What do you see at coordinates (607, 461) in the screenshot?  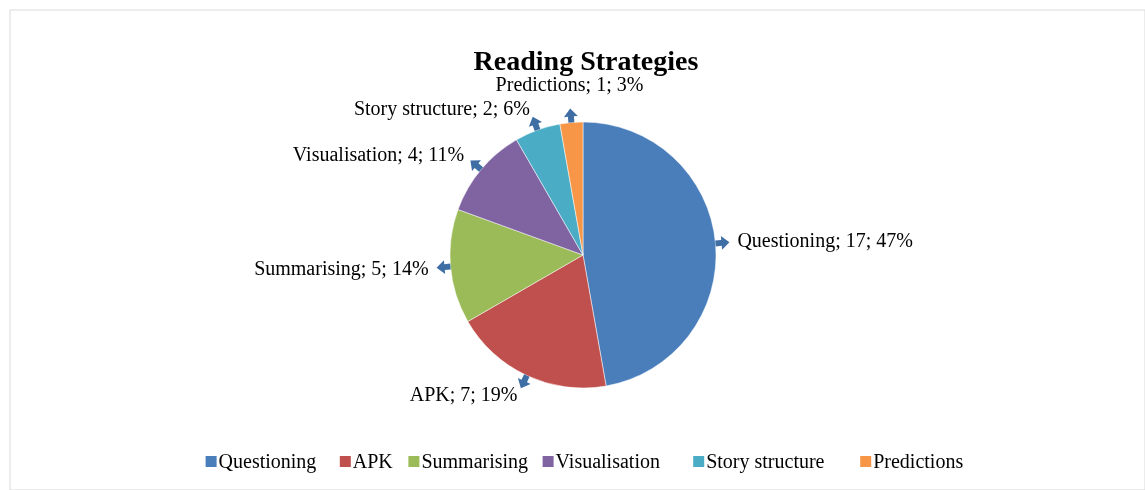 I see `legend-label: Visualisation` at bounding box center [607, 461].